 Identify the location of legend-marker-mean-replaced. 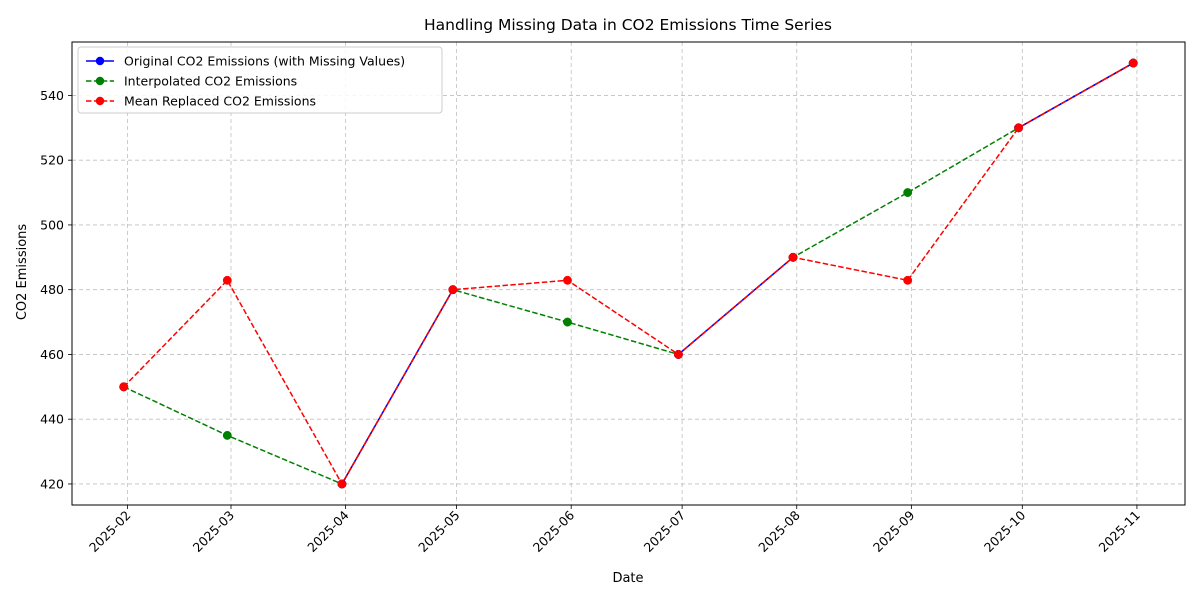
(100, 101).